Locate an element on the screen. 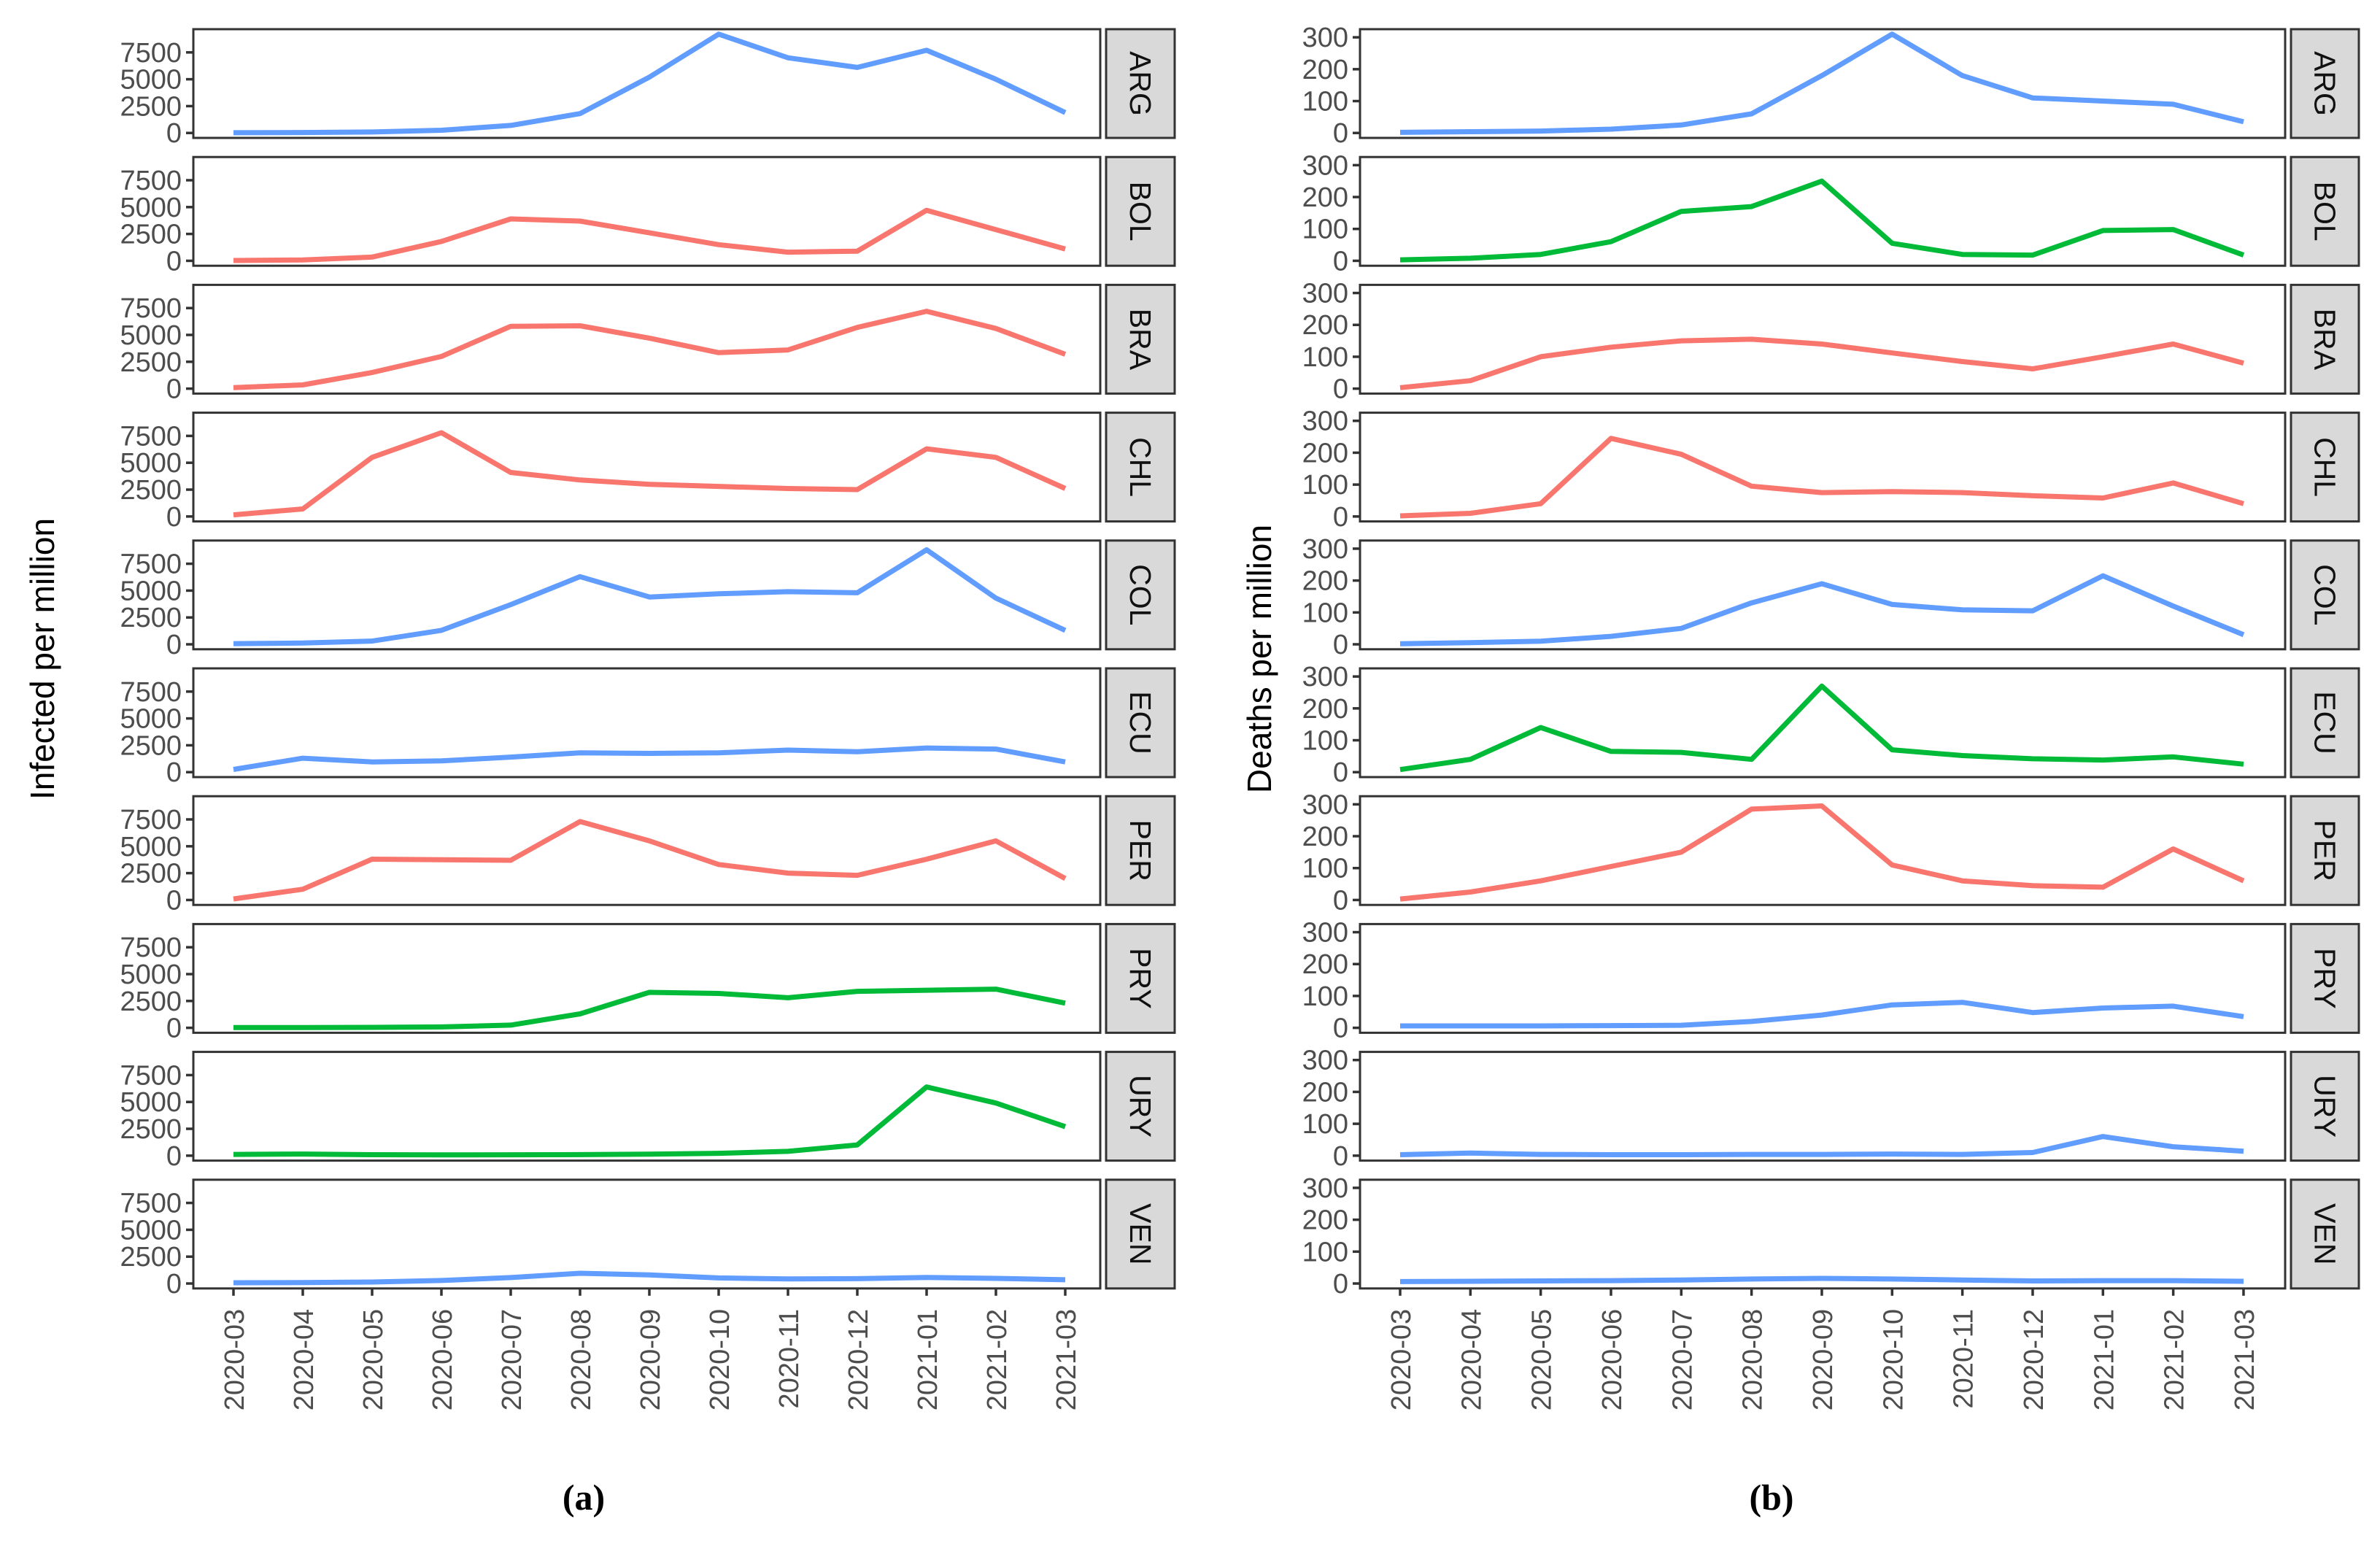 This screenshot has height=1552, width=2380. strip-label: VEN is located at coordinates (1140, 1234).